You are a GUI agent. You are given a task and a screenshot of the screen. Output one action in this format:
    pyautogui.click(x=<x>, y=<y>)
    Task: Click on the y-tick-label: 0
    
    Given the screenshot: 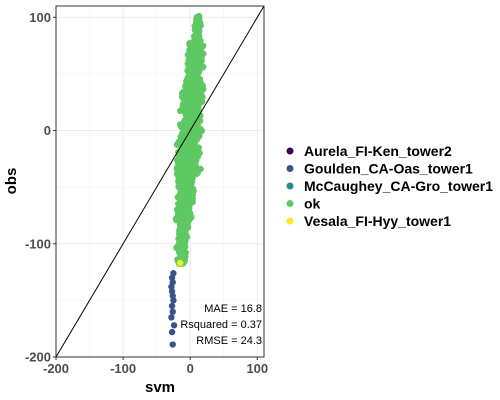 What is the action you would take?
    pyautogui.click(x=47, y=130)
    